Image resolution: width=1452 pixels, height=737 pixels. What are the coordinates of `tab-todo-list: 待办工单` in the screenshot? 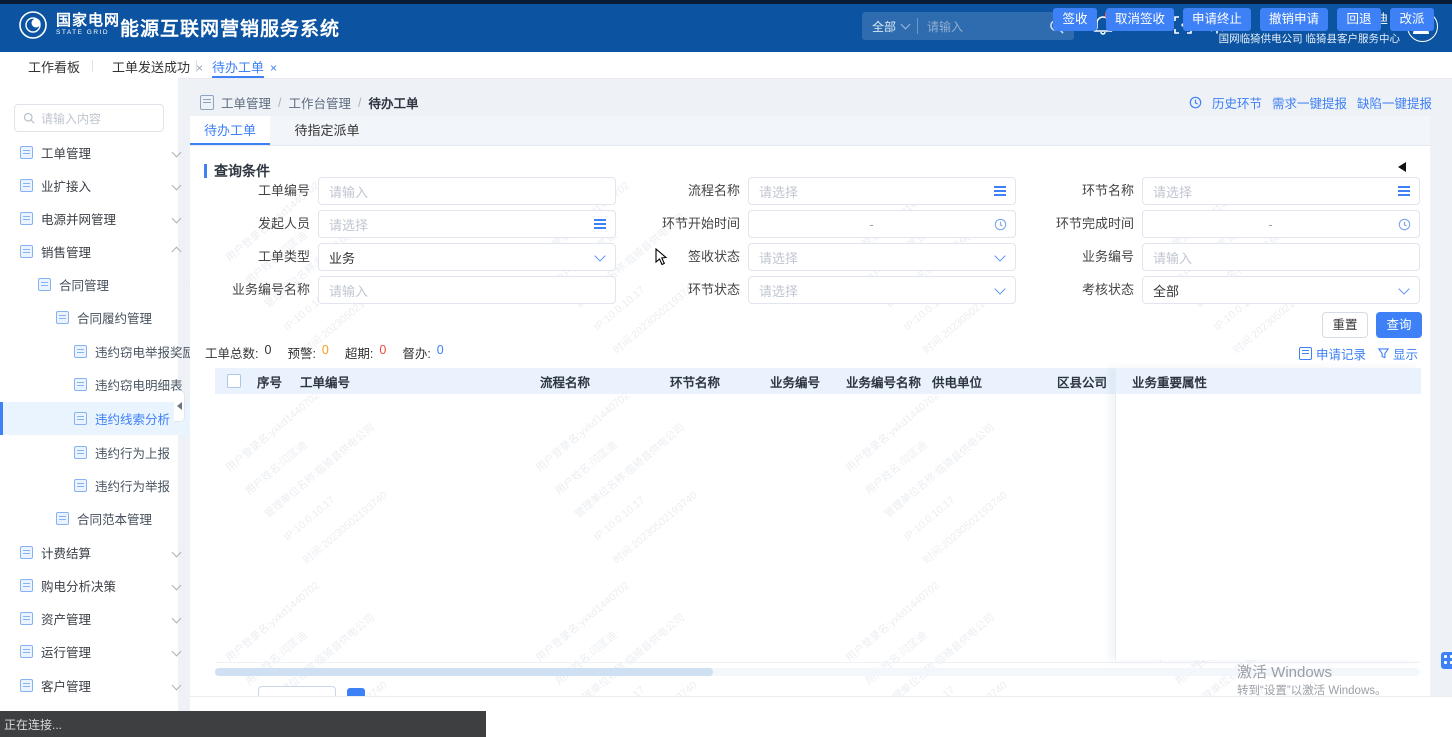 It's located at (230, 130).